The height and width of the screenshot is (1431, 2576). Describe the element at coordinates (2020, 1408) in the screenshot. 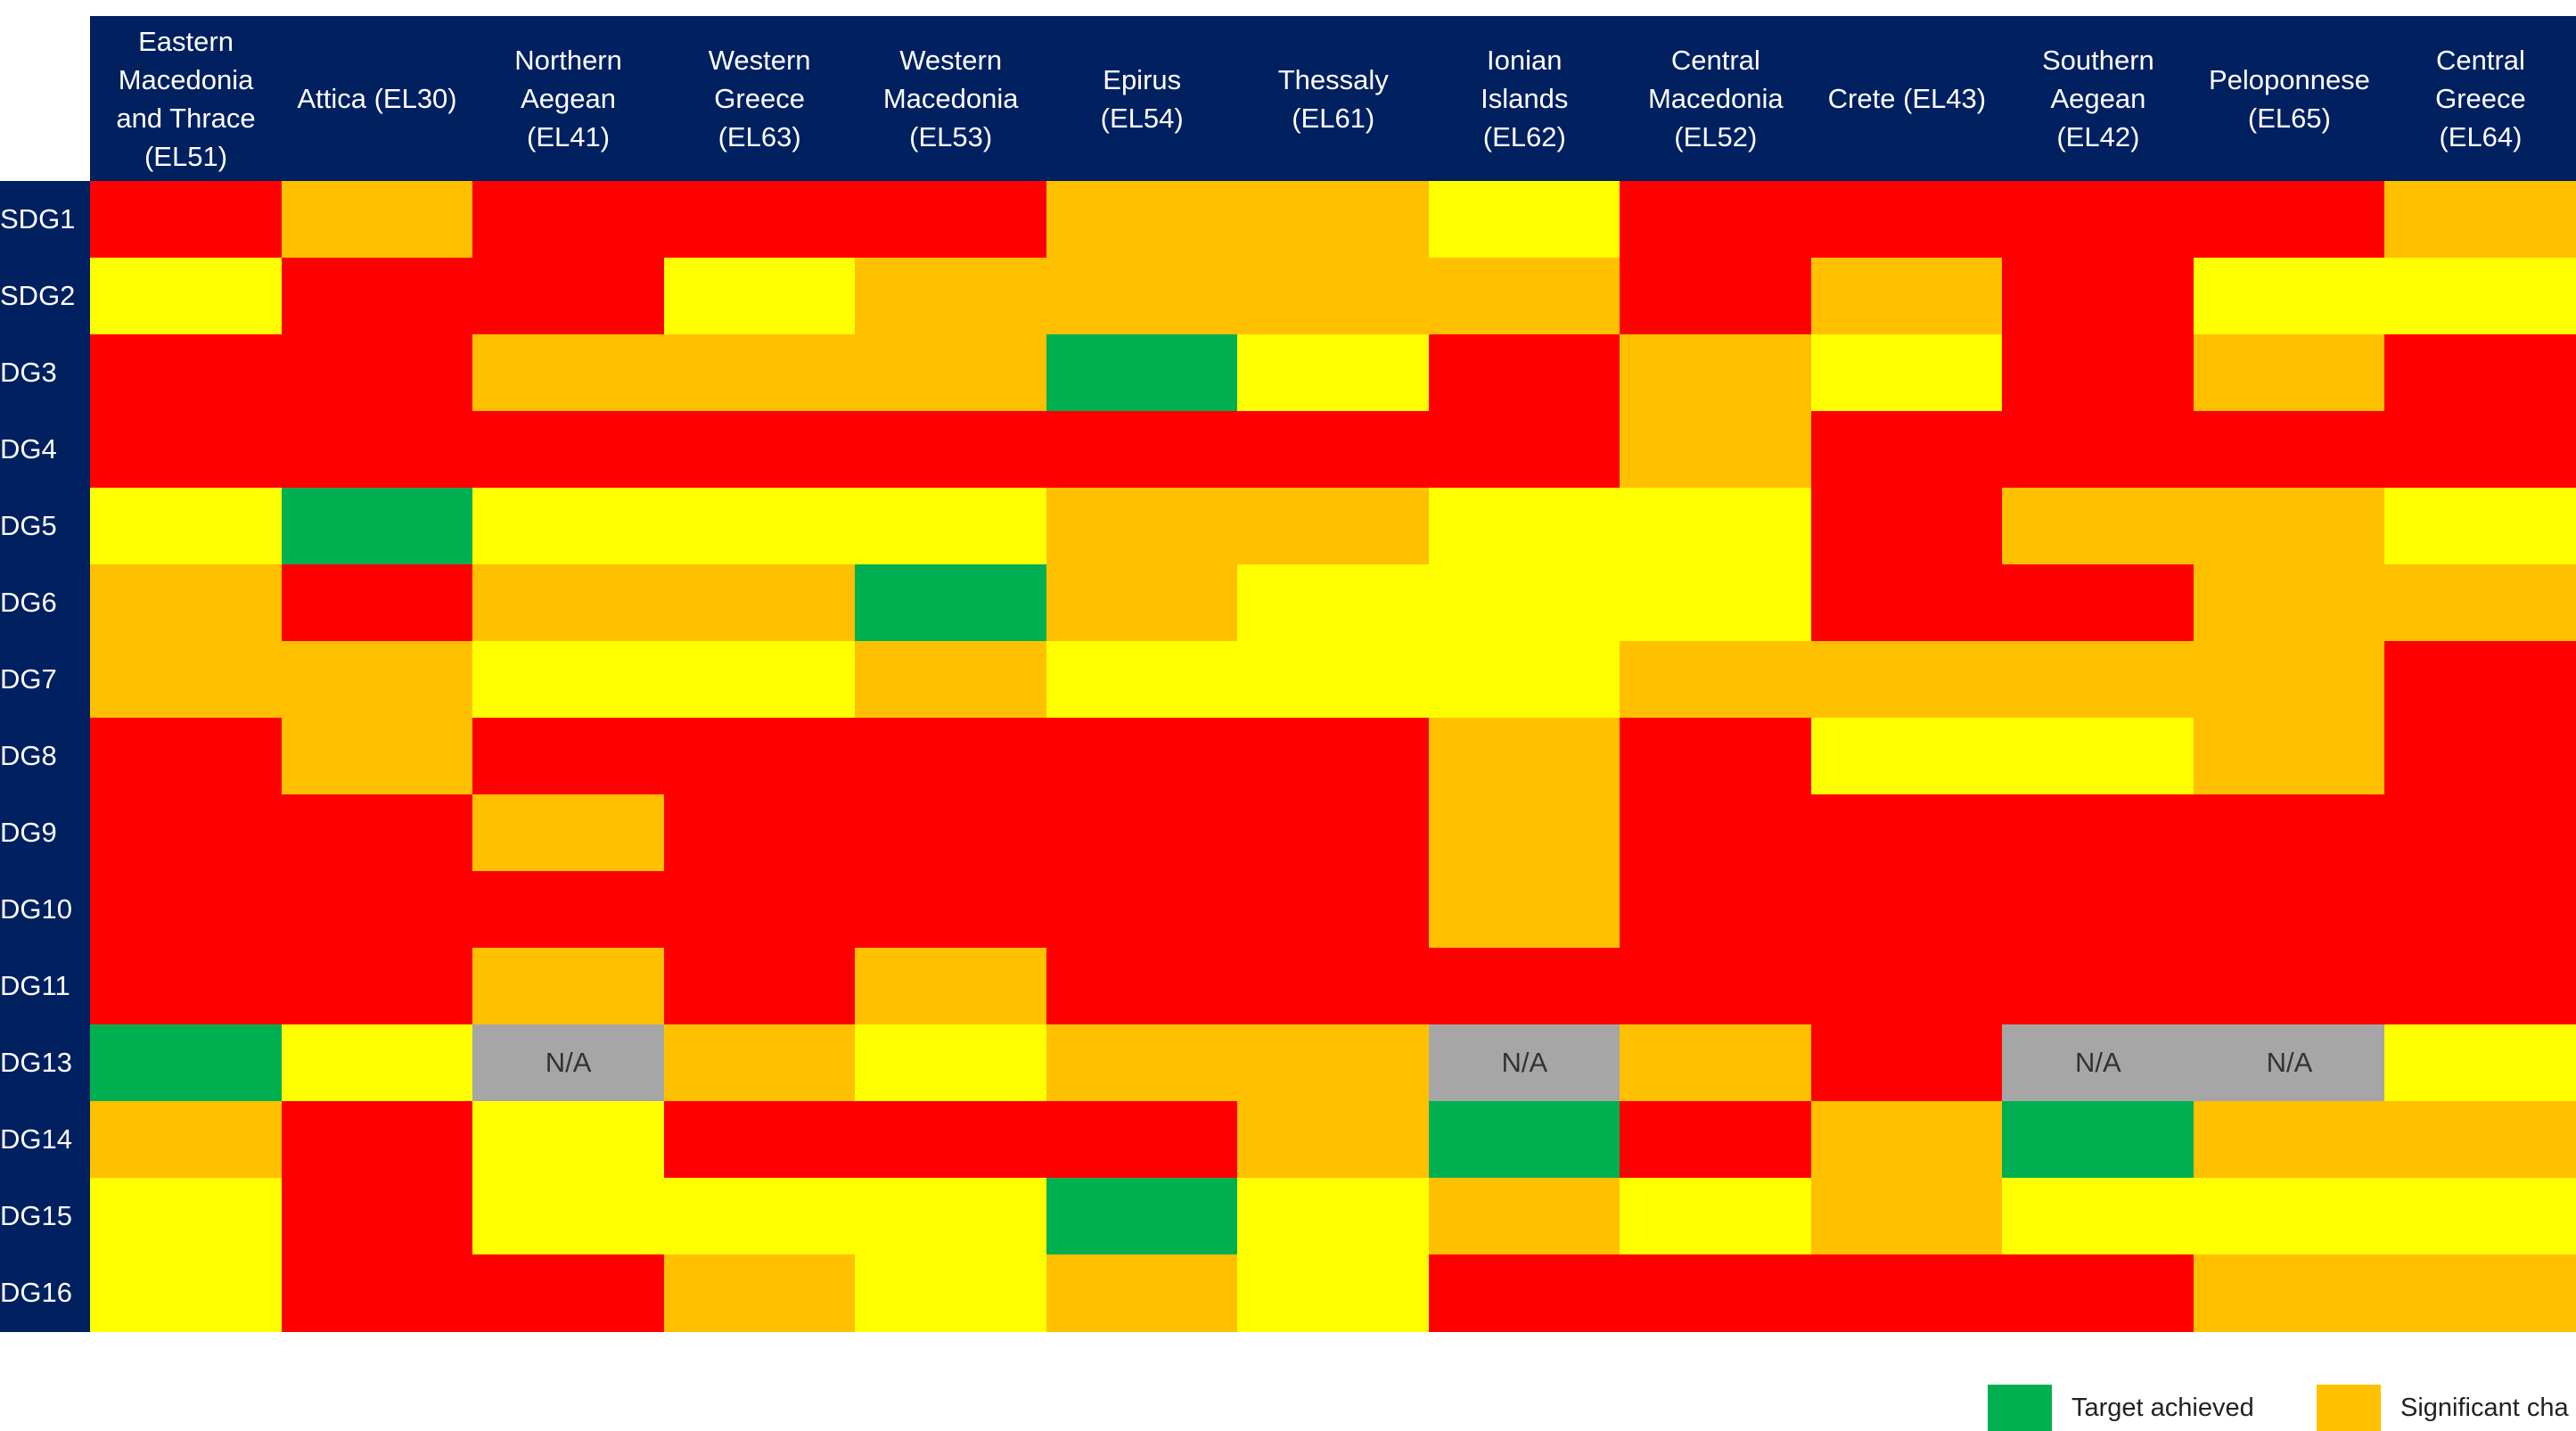

I see `legend-swatch` at that location.